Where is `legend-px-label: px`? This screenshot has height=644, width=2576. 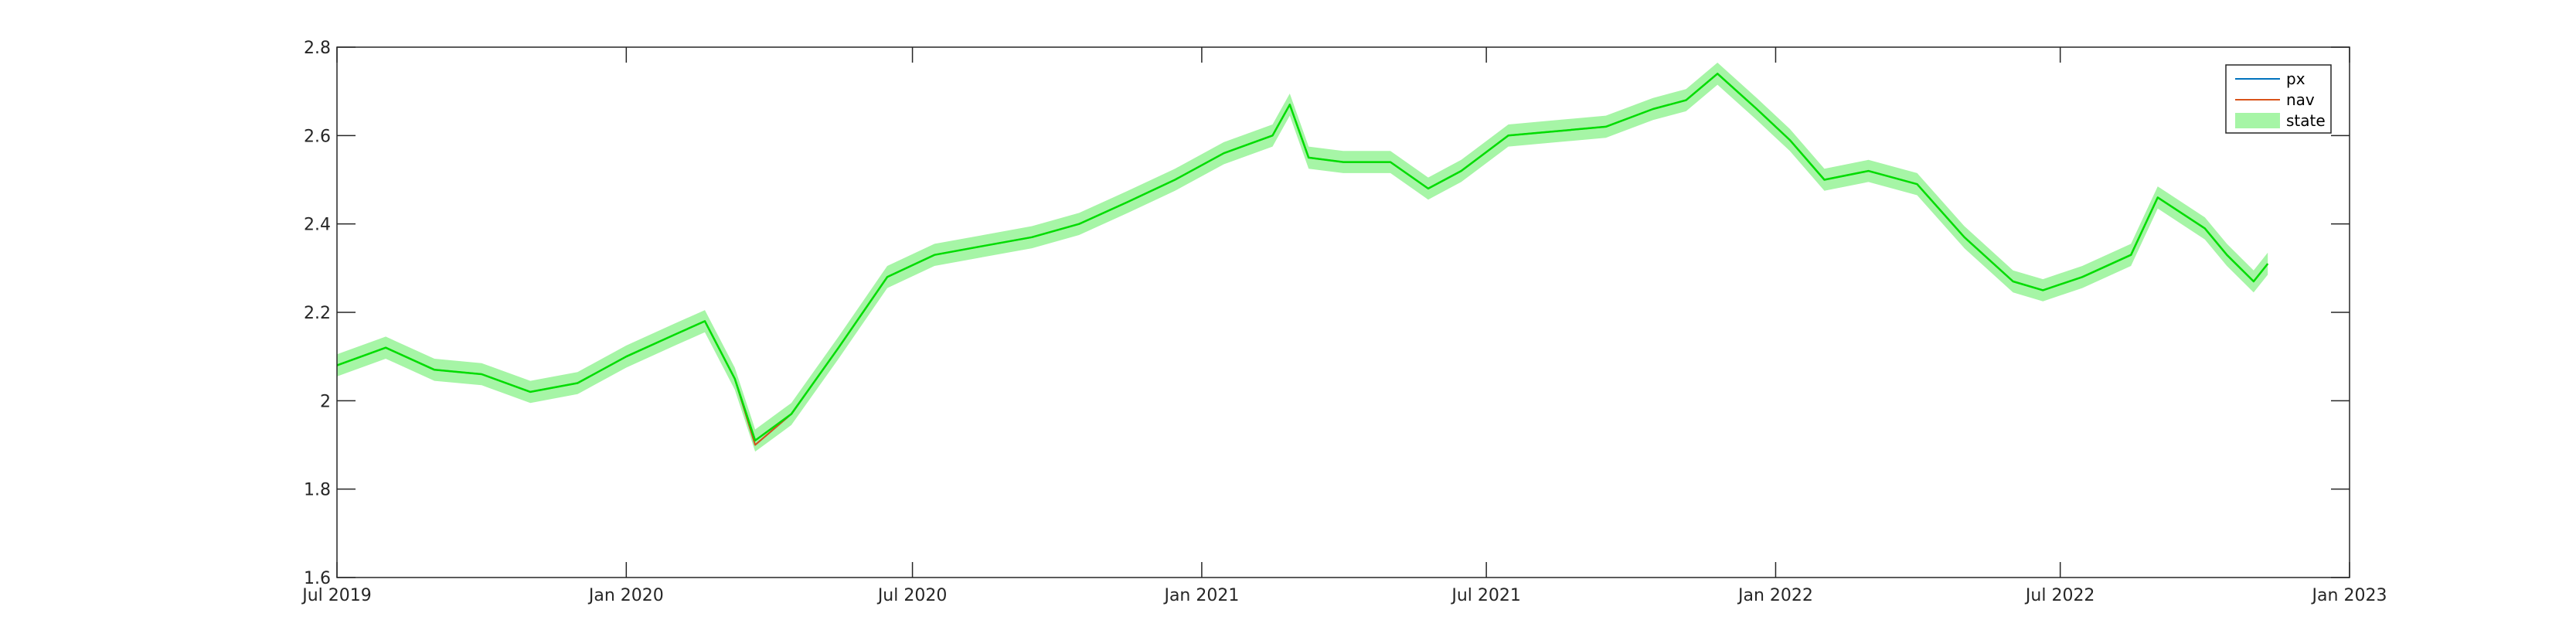 legend-px-label: px is located at coordinates (2295, 79).